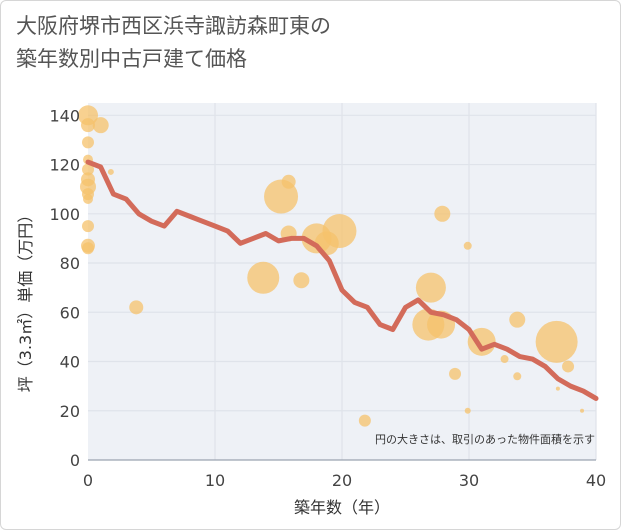 Image resolution: width=621 pixels, height=530 pixels. Describe the element at coordinates (342, 507) in the screenshot. I see `x-axis-label: 築年数（年）` at that location.